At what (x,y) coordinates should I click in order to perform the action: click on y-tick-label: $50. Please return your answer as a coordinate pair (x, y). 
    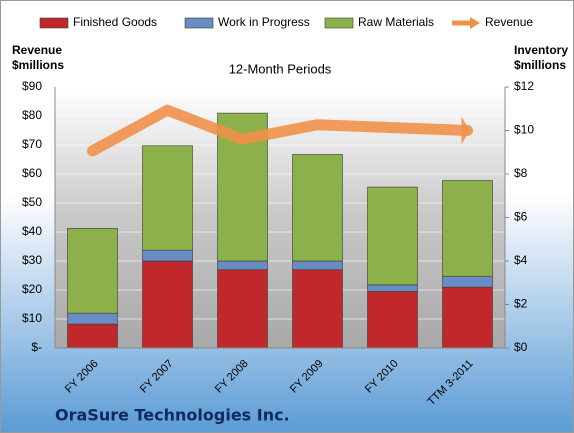
    Looking at the image, I should click on (32, 202).